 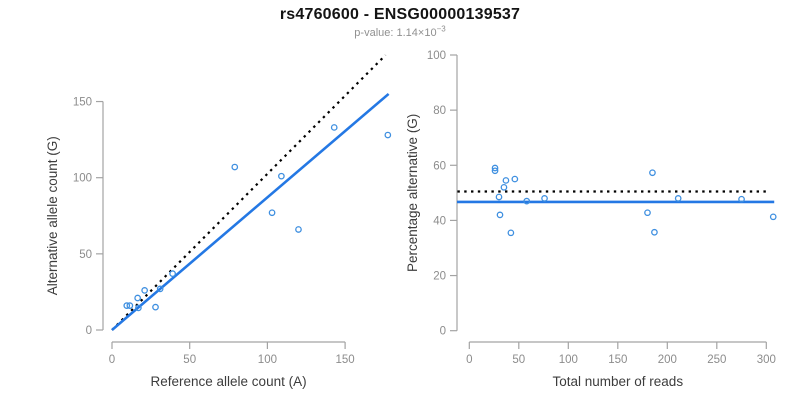 What do you see at coordinates (667, 360) in the screenshot?
I see `x-tick-label: 200` at bounding box center [667, 360].